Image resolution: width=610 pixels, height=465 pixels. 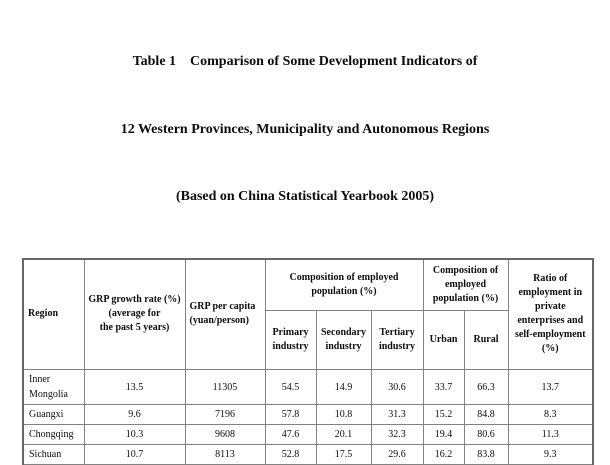 I want to click on table-row: Sichuan 10.7 8113 52.8 17.5 29.6 16.2 83.8 9.3, so click(x=308, y=454).